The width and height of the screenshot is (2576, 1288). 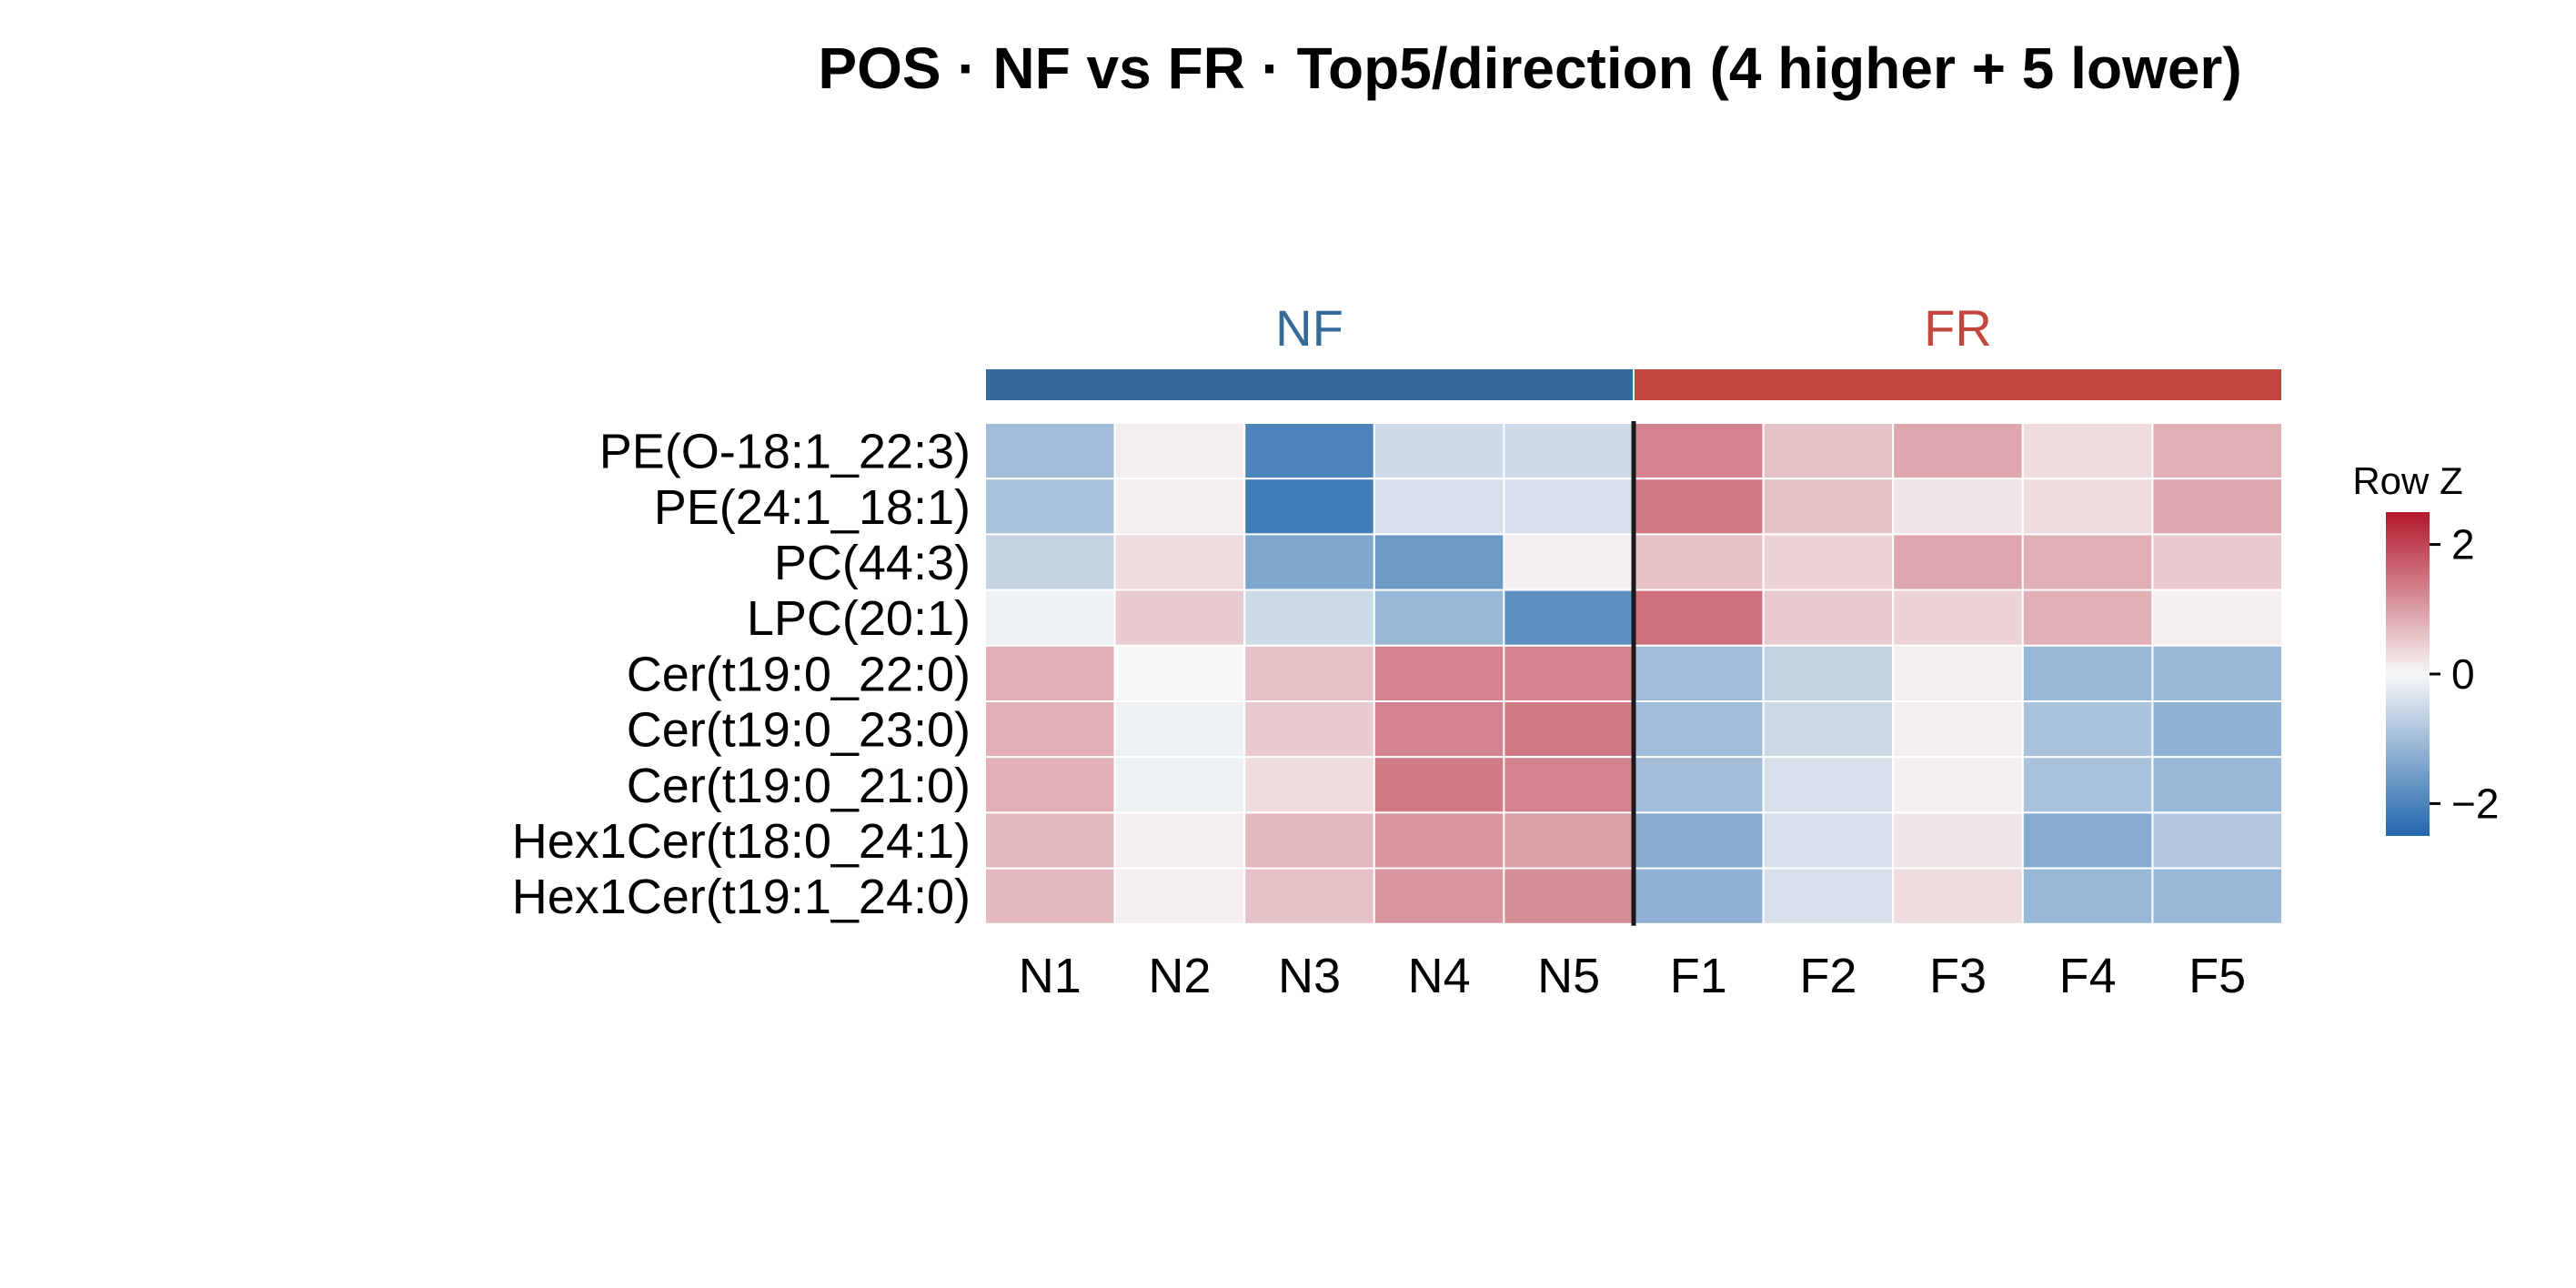 What do you see at coordinates (1050, 976) in the screenshot?
I see `column-label: N1` at bounding box center [1050, 976].